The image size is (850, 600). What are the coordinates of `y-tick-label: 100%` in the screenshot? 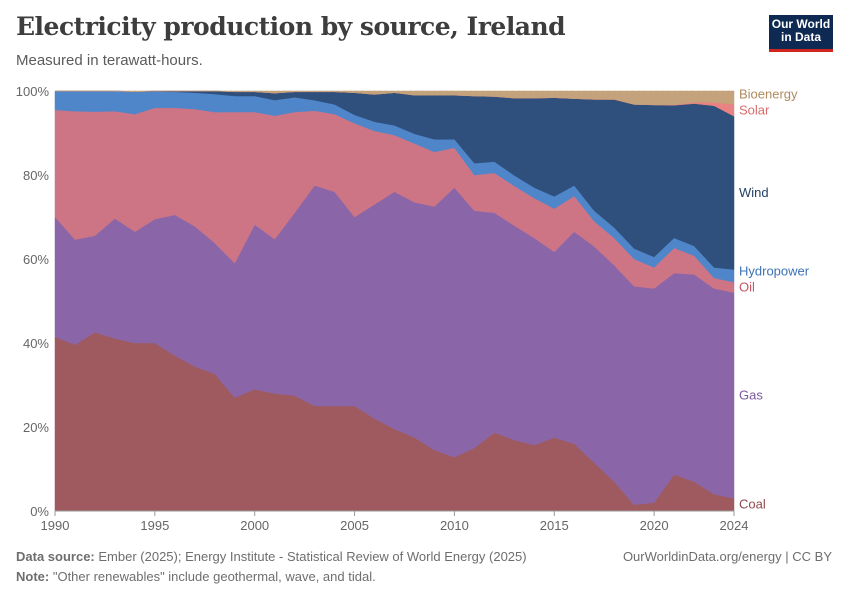 It's located at (33, 91).